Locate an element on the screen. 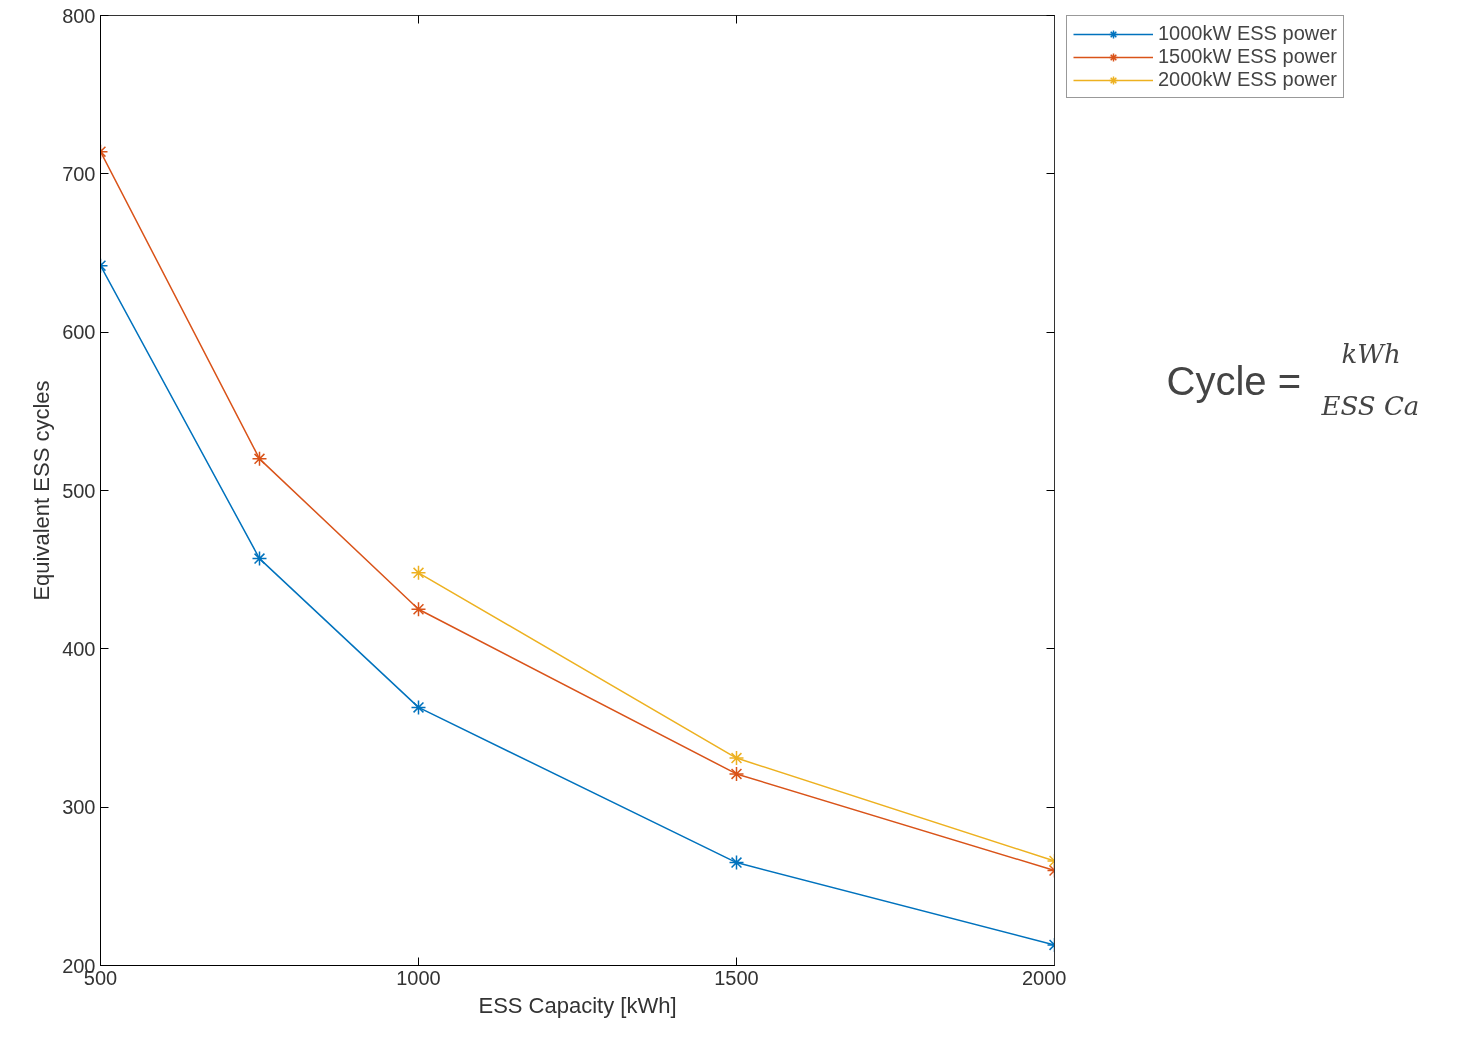  x-axis-title: ESS Capacity [kWh] is located at coordinates (577, 1005).